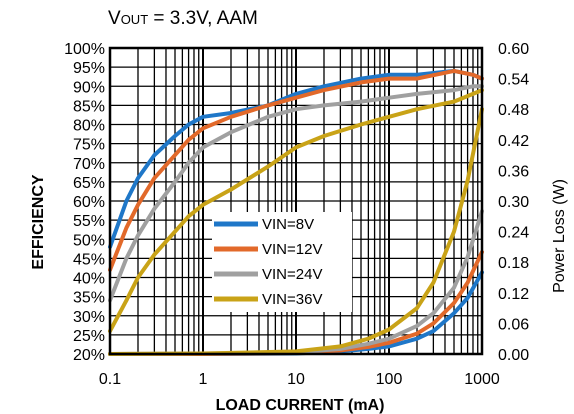  What do you see at coordinates (38, 221) in the screenshot?
I see `y-axis-label: EFFICIENCY` at bounding box center [38, 221].